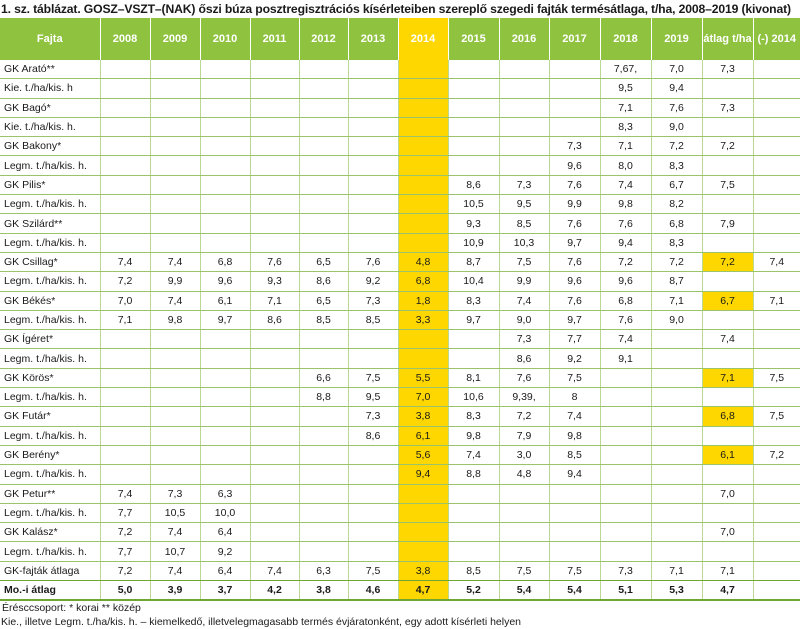 Image resolution: width=800 pixels, height=629 pixels. What do you see at coordinates (423, 436) in the screenshot?
I see `table-cell: 6,1` at bounding box center [423, 436].